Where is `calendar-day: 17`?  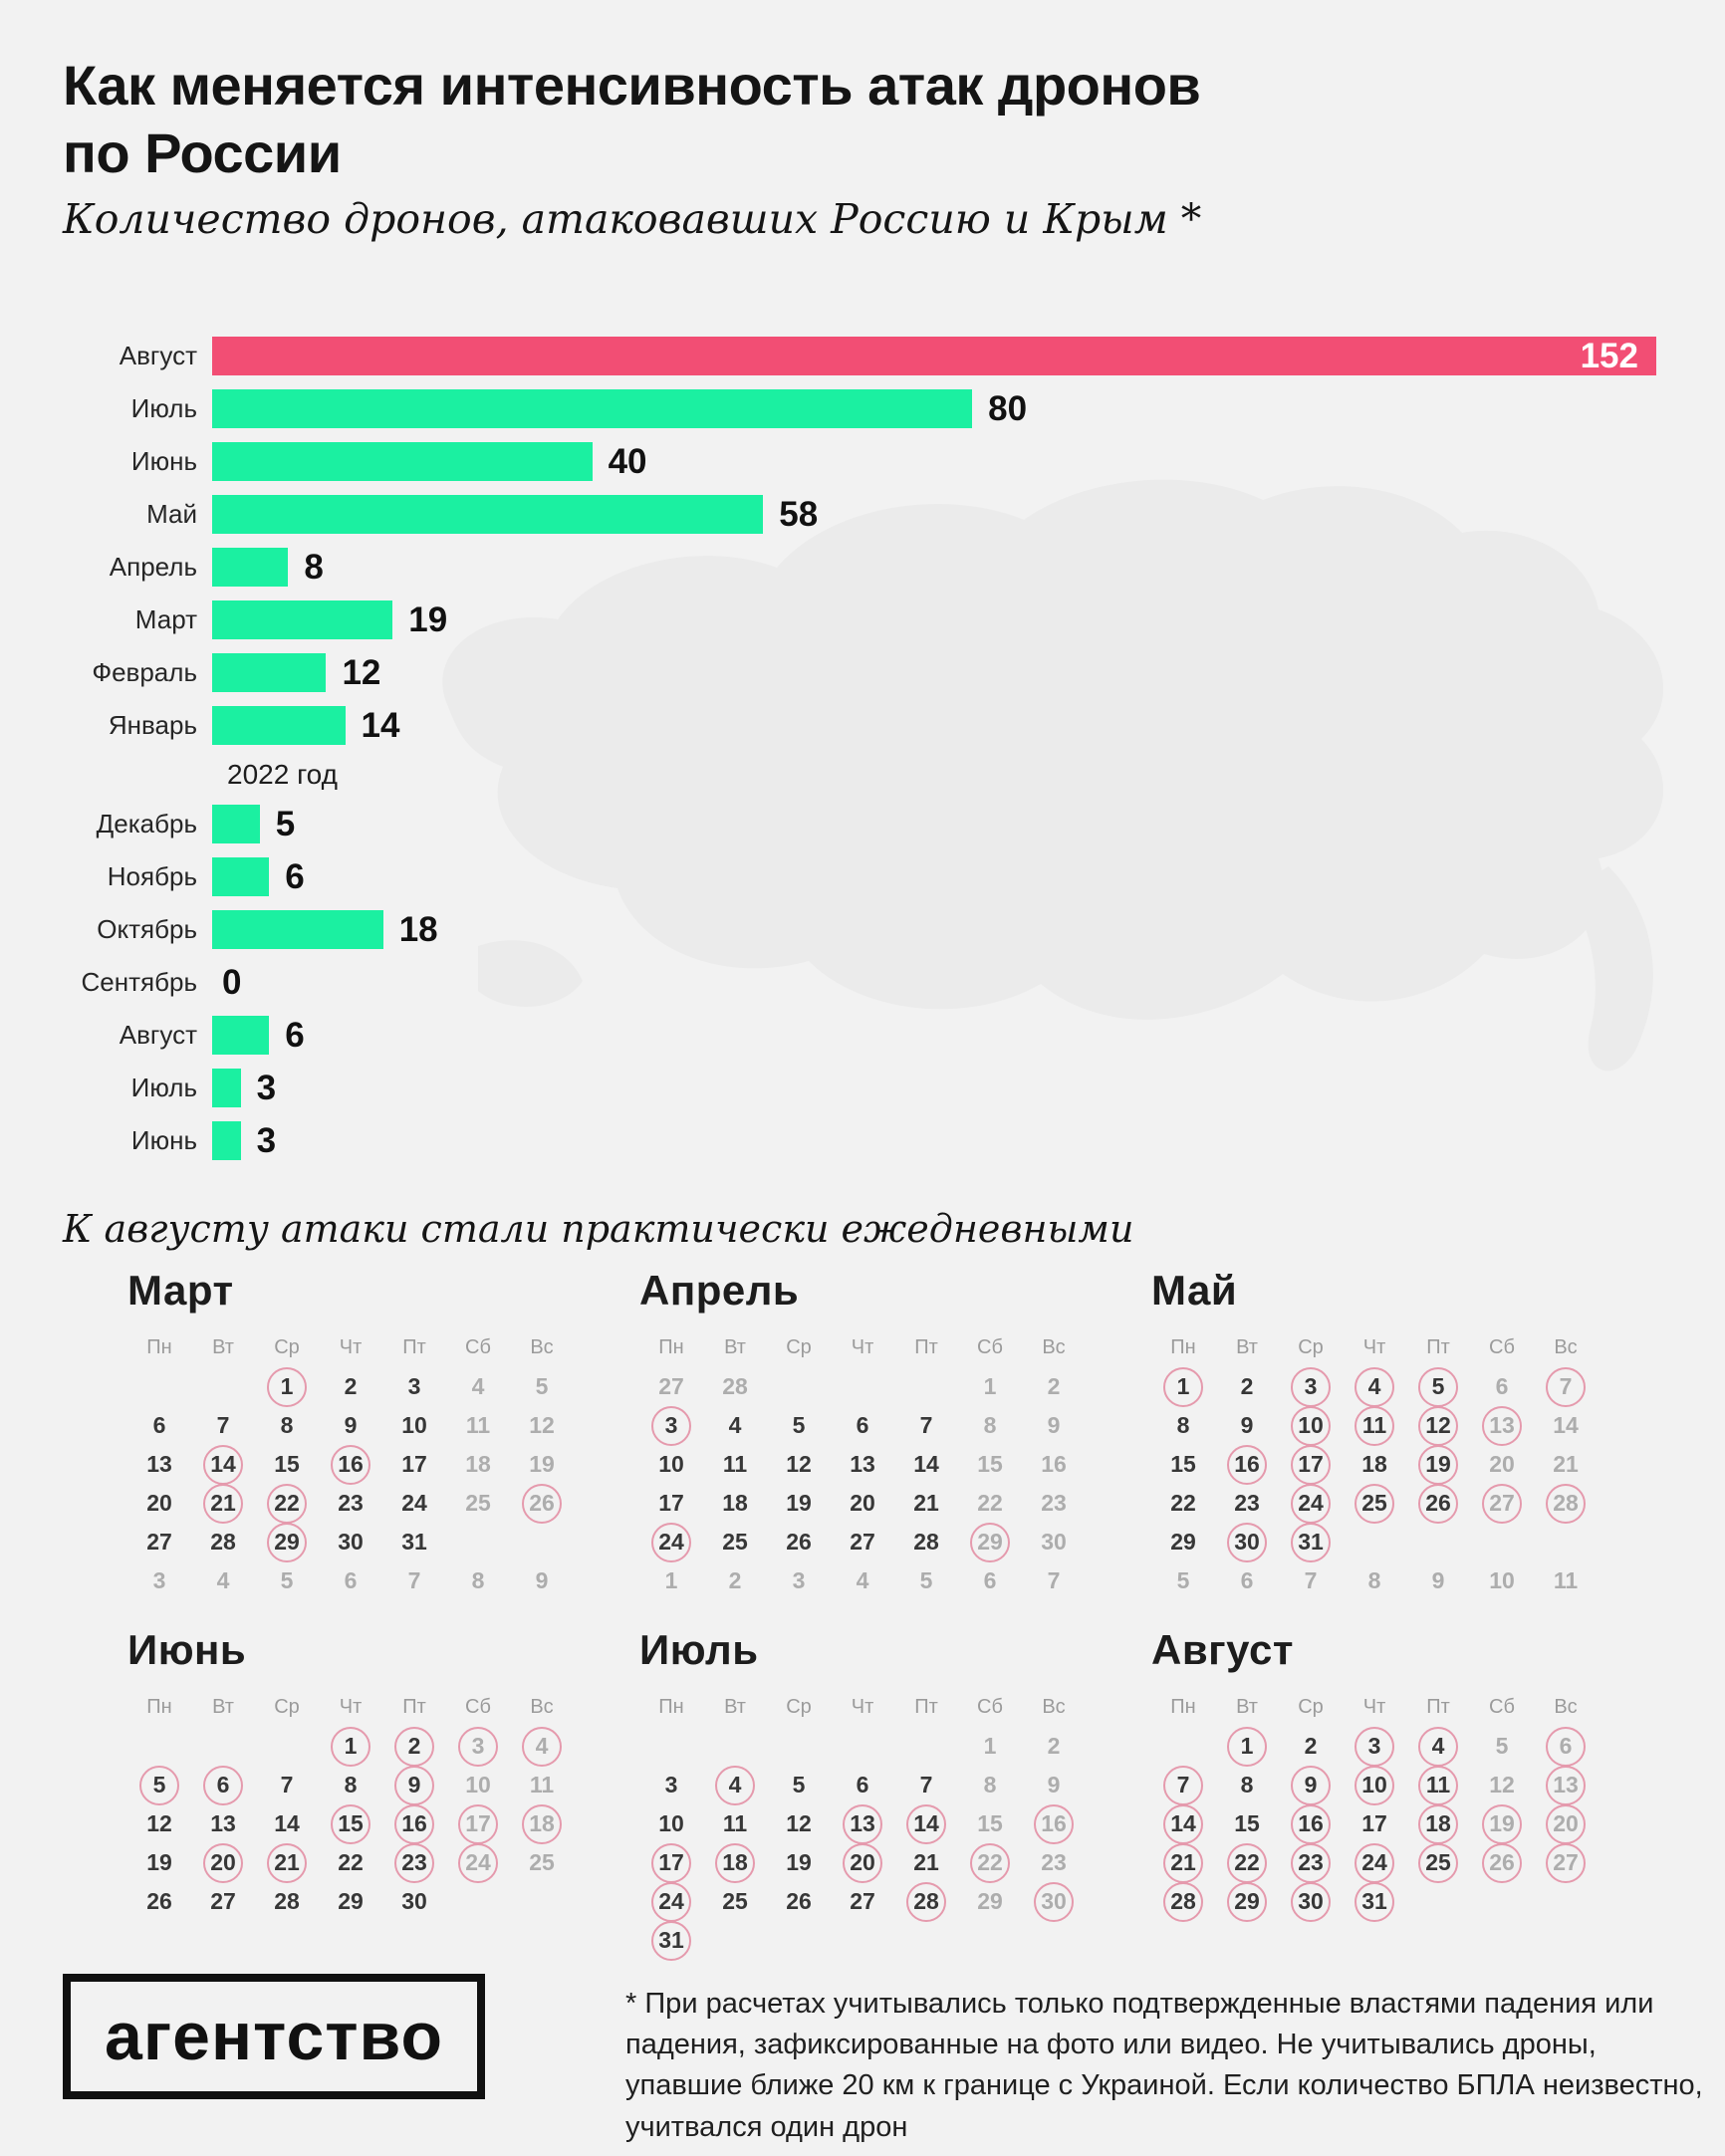
calendar-day: 17 is located at coordinates (671, 1503).